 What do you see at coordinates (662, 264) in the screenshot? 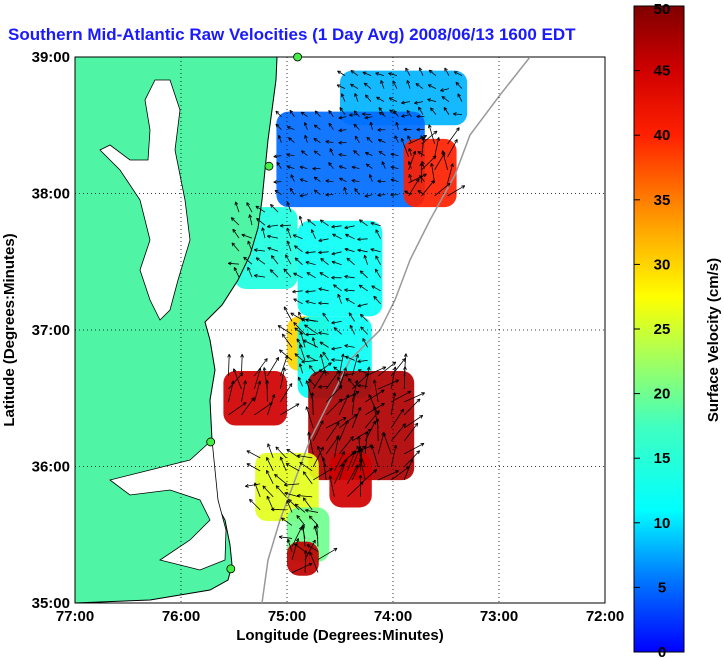
I see `colorbar-tick-label: 30` at bounding box center [662, 264].